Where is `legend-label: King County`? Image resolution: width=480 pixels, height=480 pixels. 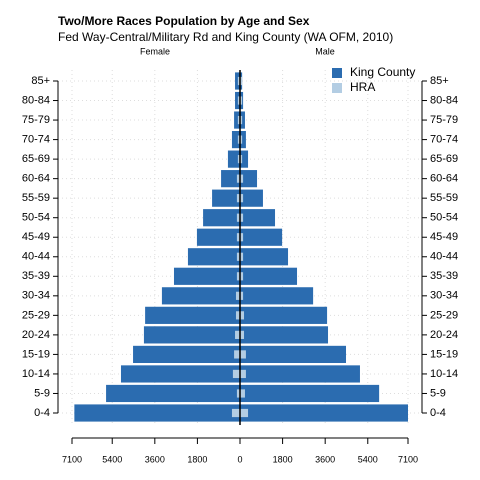
legend-label: King County is located at coordinates (382, 72).